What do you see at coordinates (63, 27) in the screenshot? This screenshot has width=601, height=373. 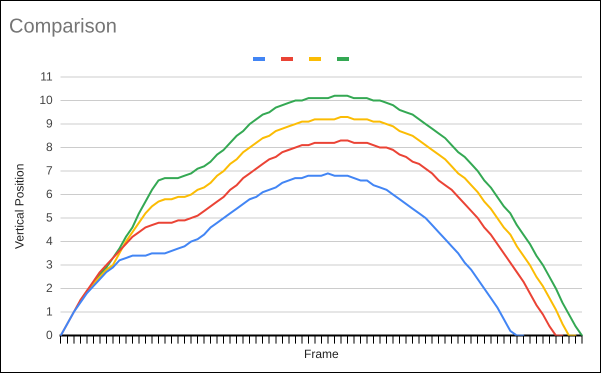 I see `chart-title: Comparison` at bounding box center [63, 27].